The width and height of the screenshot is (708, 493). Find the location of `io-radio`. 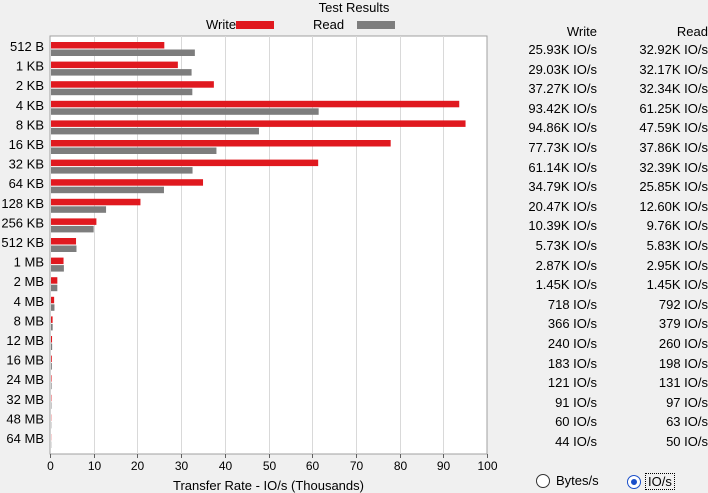

io-radio is located at coordinates (634, 481).